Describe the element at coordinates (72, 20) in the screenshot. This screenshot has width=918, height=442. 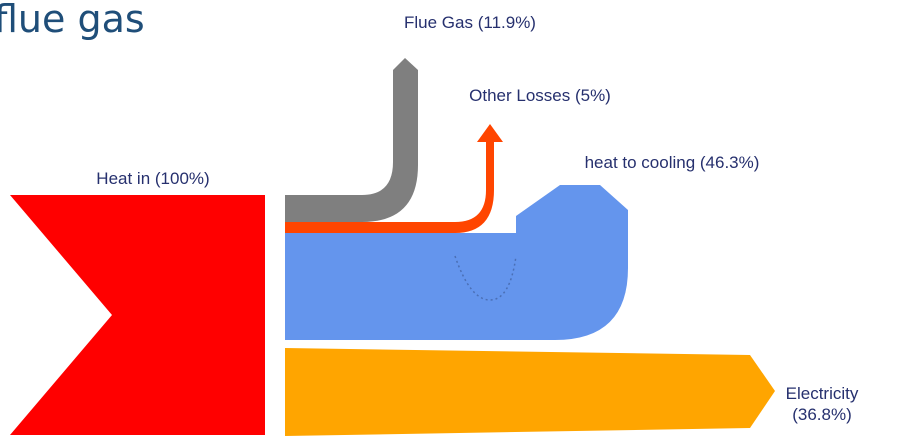
I see `title: flue gas` at that location.